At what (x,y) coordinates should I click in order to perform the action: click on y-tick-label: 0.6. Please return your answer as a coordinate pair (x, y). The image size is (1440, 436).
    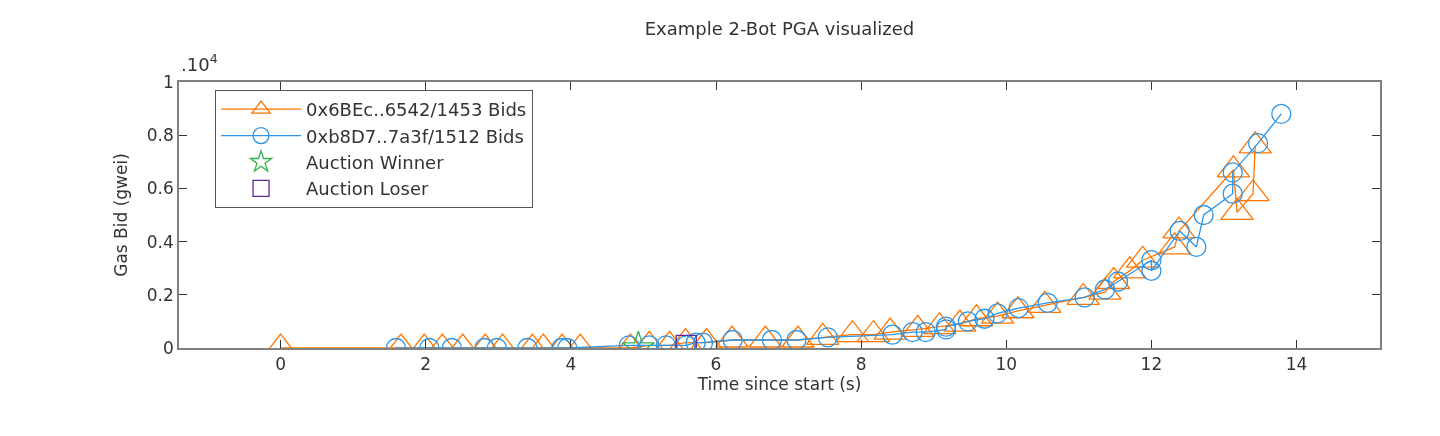
    Looking at the image, I should click on (160, 188).